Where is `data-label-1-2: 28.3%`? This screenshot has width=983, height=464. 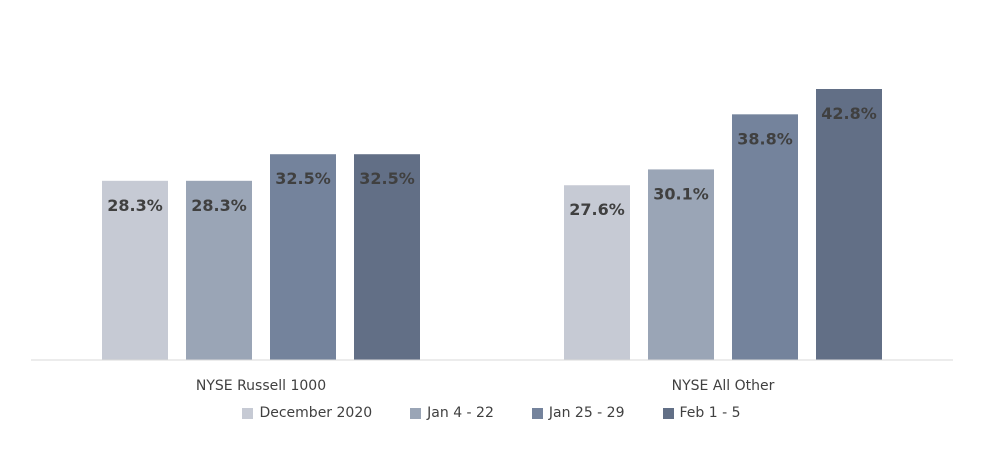 data-label-1-2: 28.3% is located at coordinates (219, 205).